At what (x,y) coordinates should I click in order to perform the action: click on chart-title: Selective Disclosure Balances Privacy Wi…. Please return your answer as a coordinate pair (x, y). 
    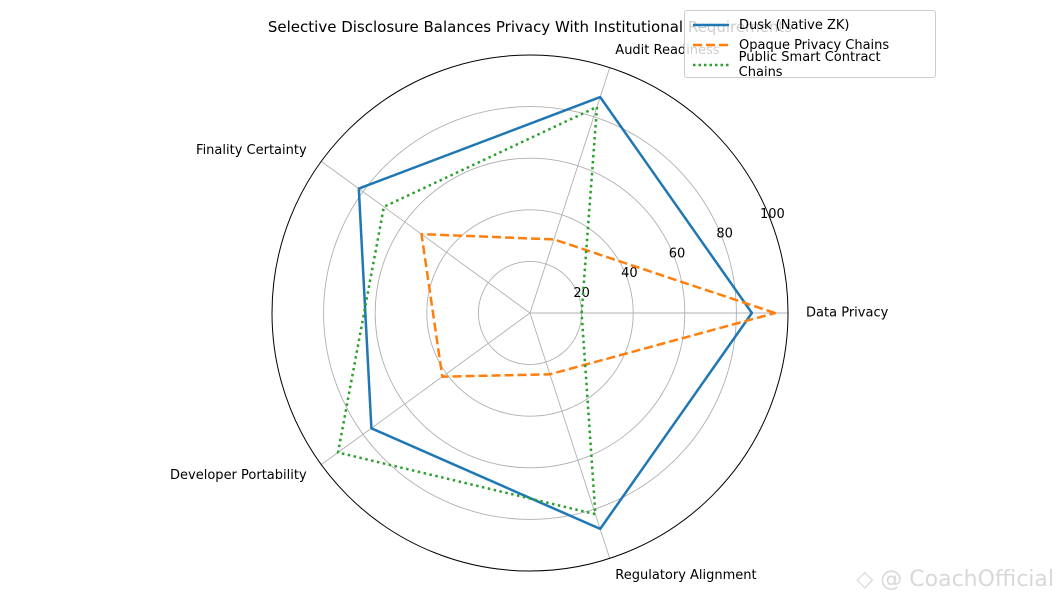
    Looking at the image, I should click on (530, 27).